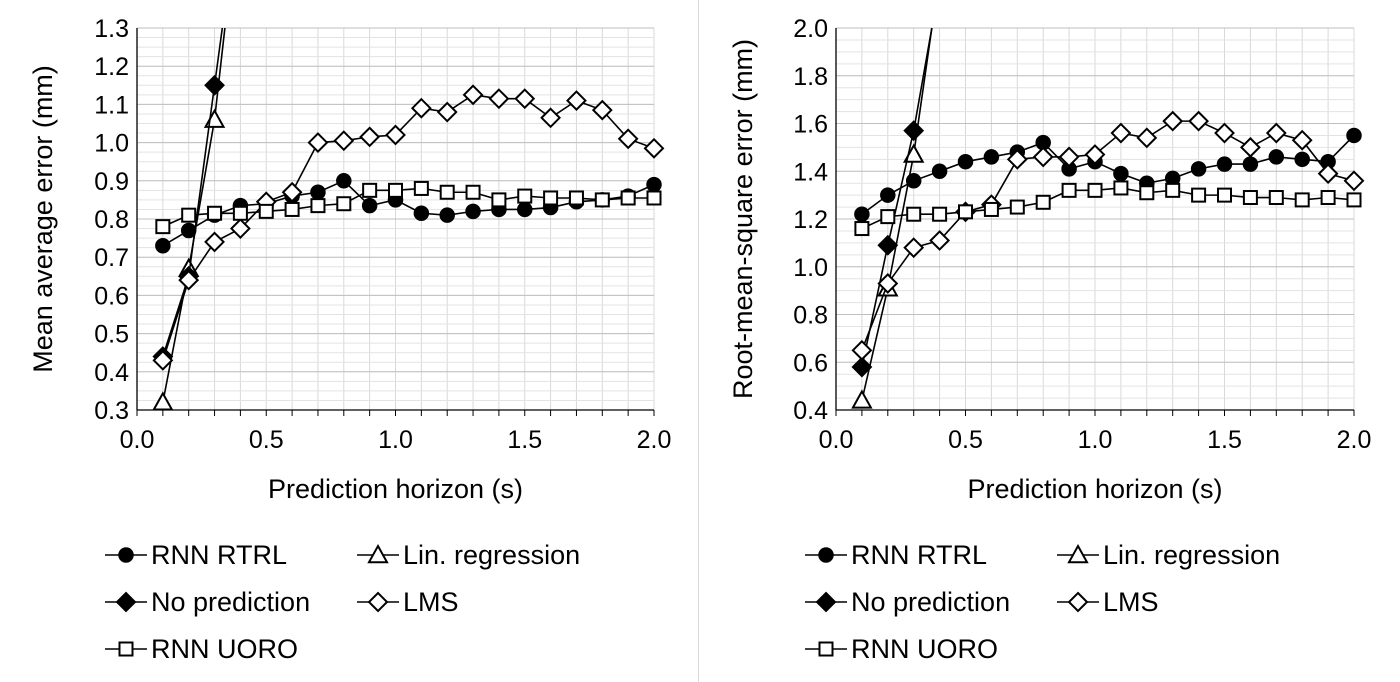 This screenshot has width=1400, height=682. I want to click on y-tick-label: 1.4, so click(810, 172).